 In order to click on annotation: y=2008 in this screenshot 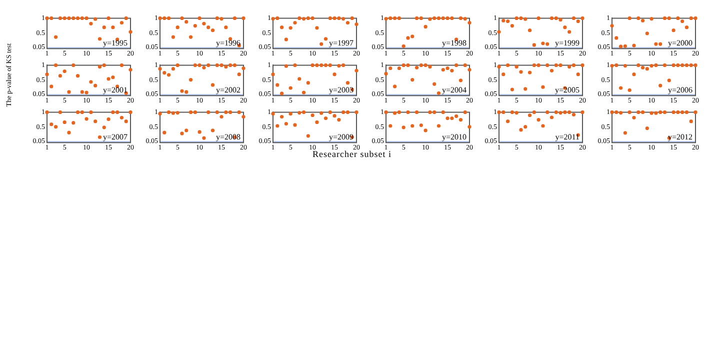, I will do `click(228, 137)`.